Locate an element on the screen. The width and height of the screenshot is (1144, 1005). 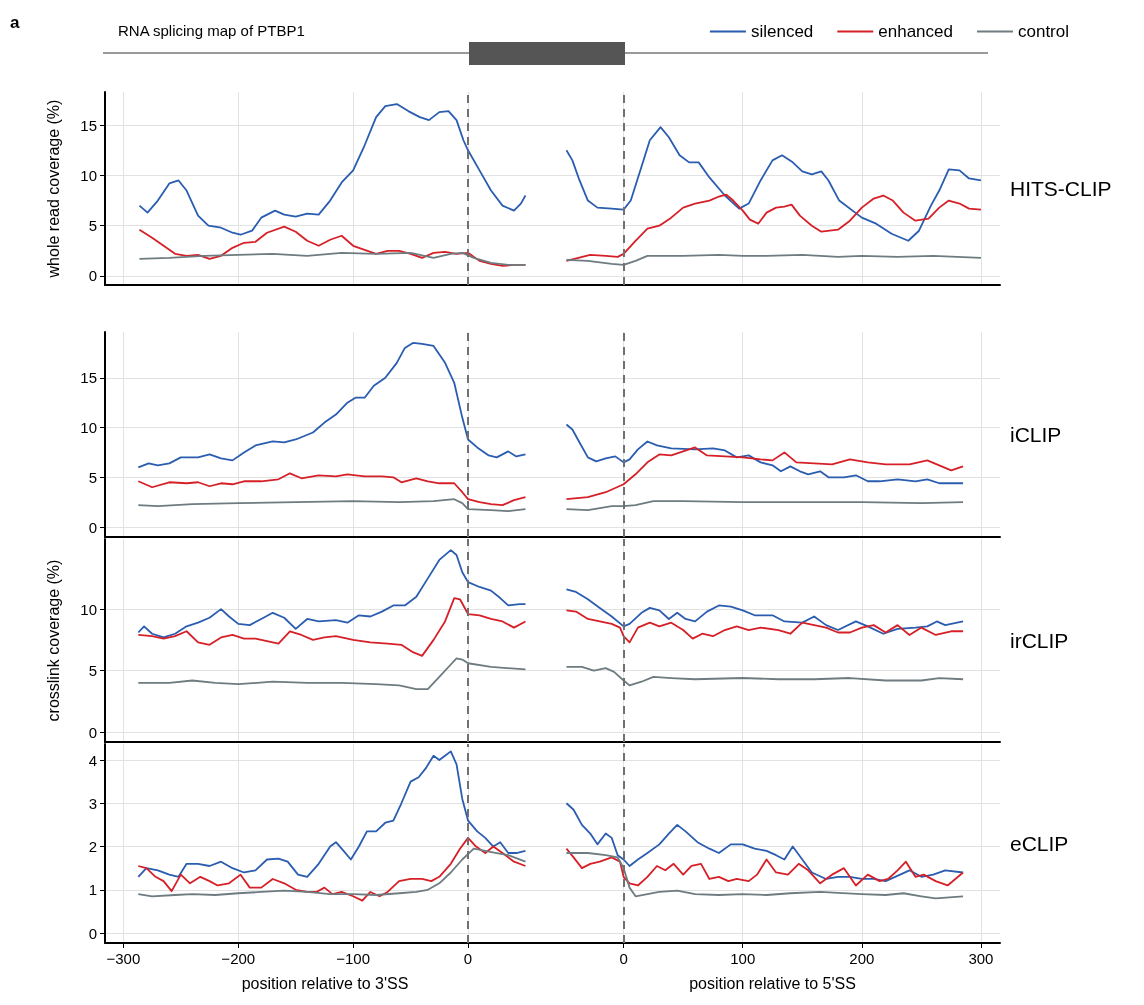
y-tick-label: 1 is located at coordinates (92, 890).